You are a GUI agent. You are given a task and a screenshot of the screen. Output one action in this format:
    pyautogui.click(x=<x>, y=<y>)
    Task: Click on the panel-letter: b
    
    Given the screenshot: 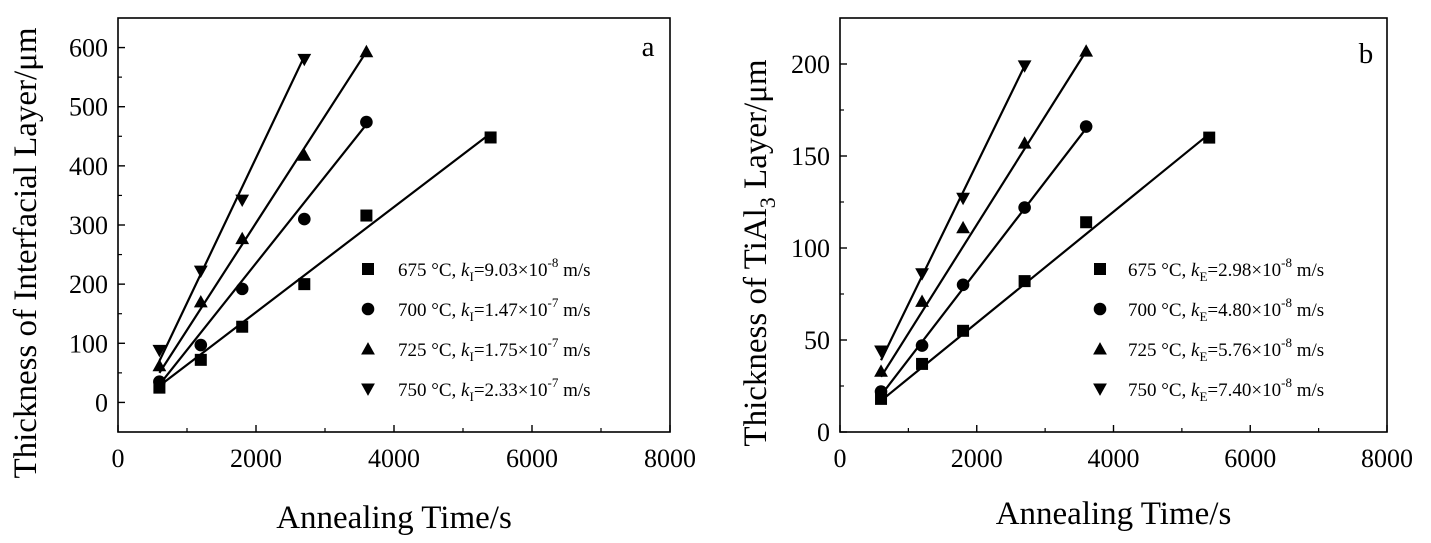 What is the action you would take?
    pyautogui.click(x=1366, y=54)
    